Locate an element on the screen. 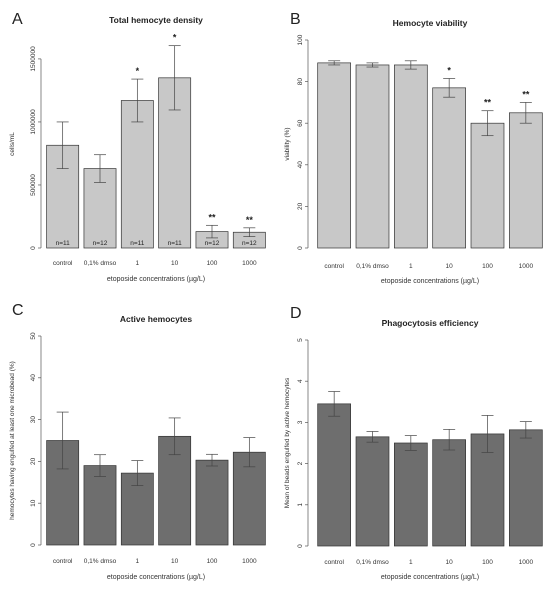 The image size is (550, 591). chart-title: Hemocyte viability is located at coordinates (430, 23).